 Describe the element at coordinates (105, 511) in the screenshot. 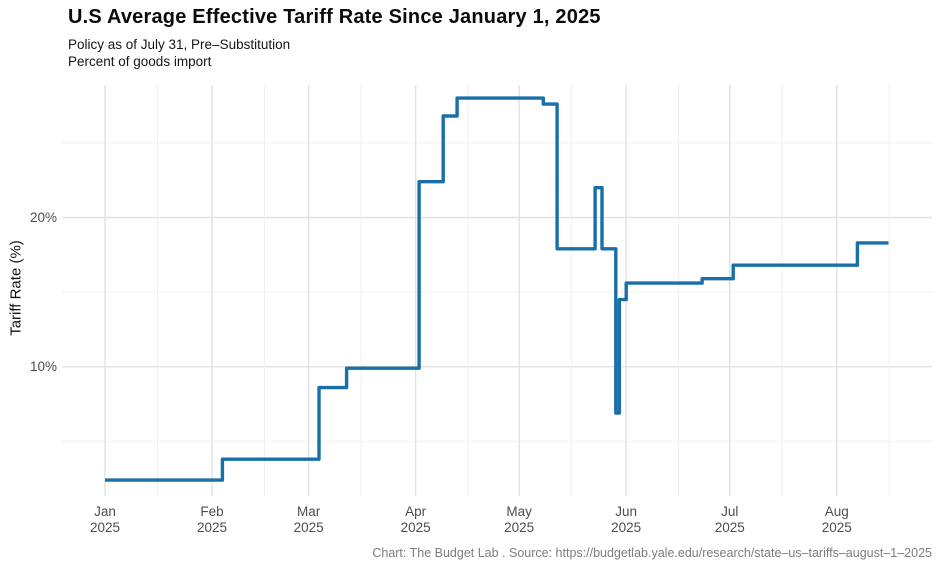

I see `x-tick-label-month: Jan` at that location.